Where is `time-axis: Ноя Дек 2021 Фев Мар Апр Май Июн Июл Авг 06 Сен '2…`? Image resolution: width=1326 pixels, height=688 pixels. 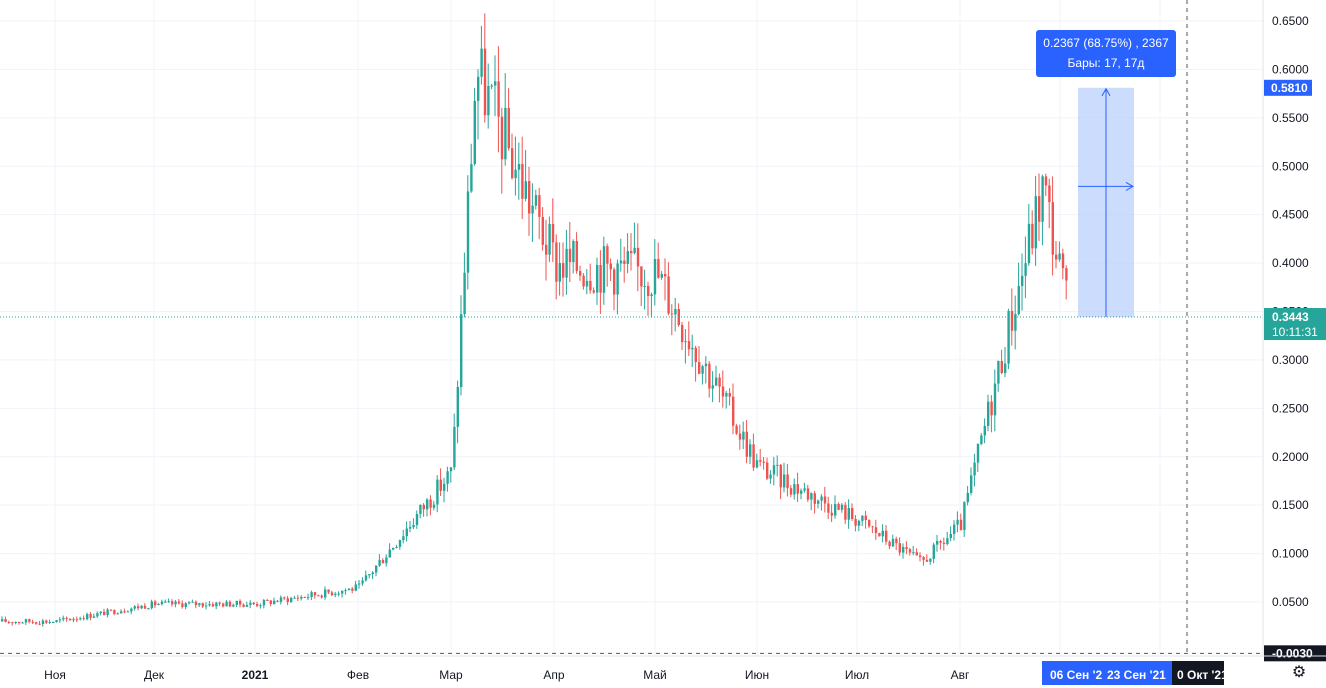
time-axis: Ноя Дек 2021 Фев Мар Апр Май Июн Июл Авг 06 Сен '2… is located at coordinates (663, 671).